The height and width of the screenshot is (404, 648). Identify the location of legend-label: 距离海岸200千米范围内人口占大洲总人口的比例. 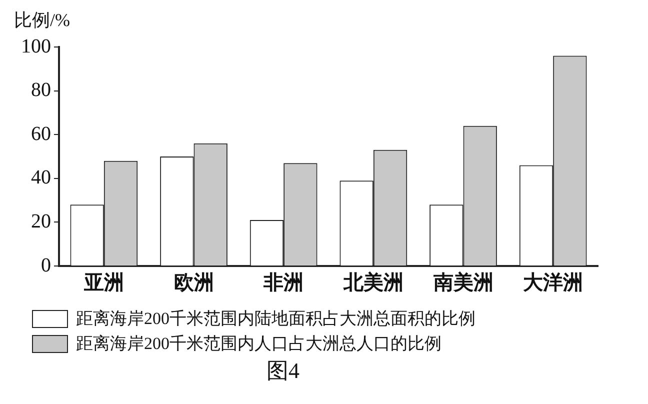
(259, 344).